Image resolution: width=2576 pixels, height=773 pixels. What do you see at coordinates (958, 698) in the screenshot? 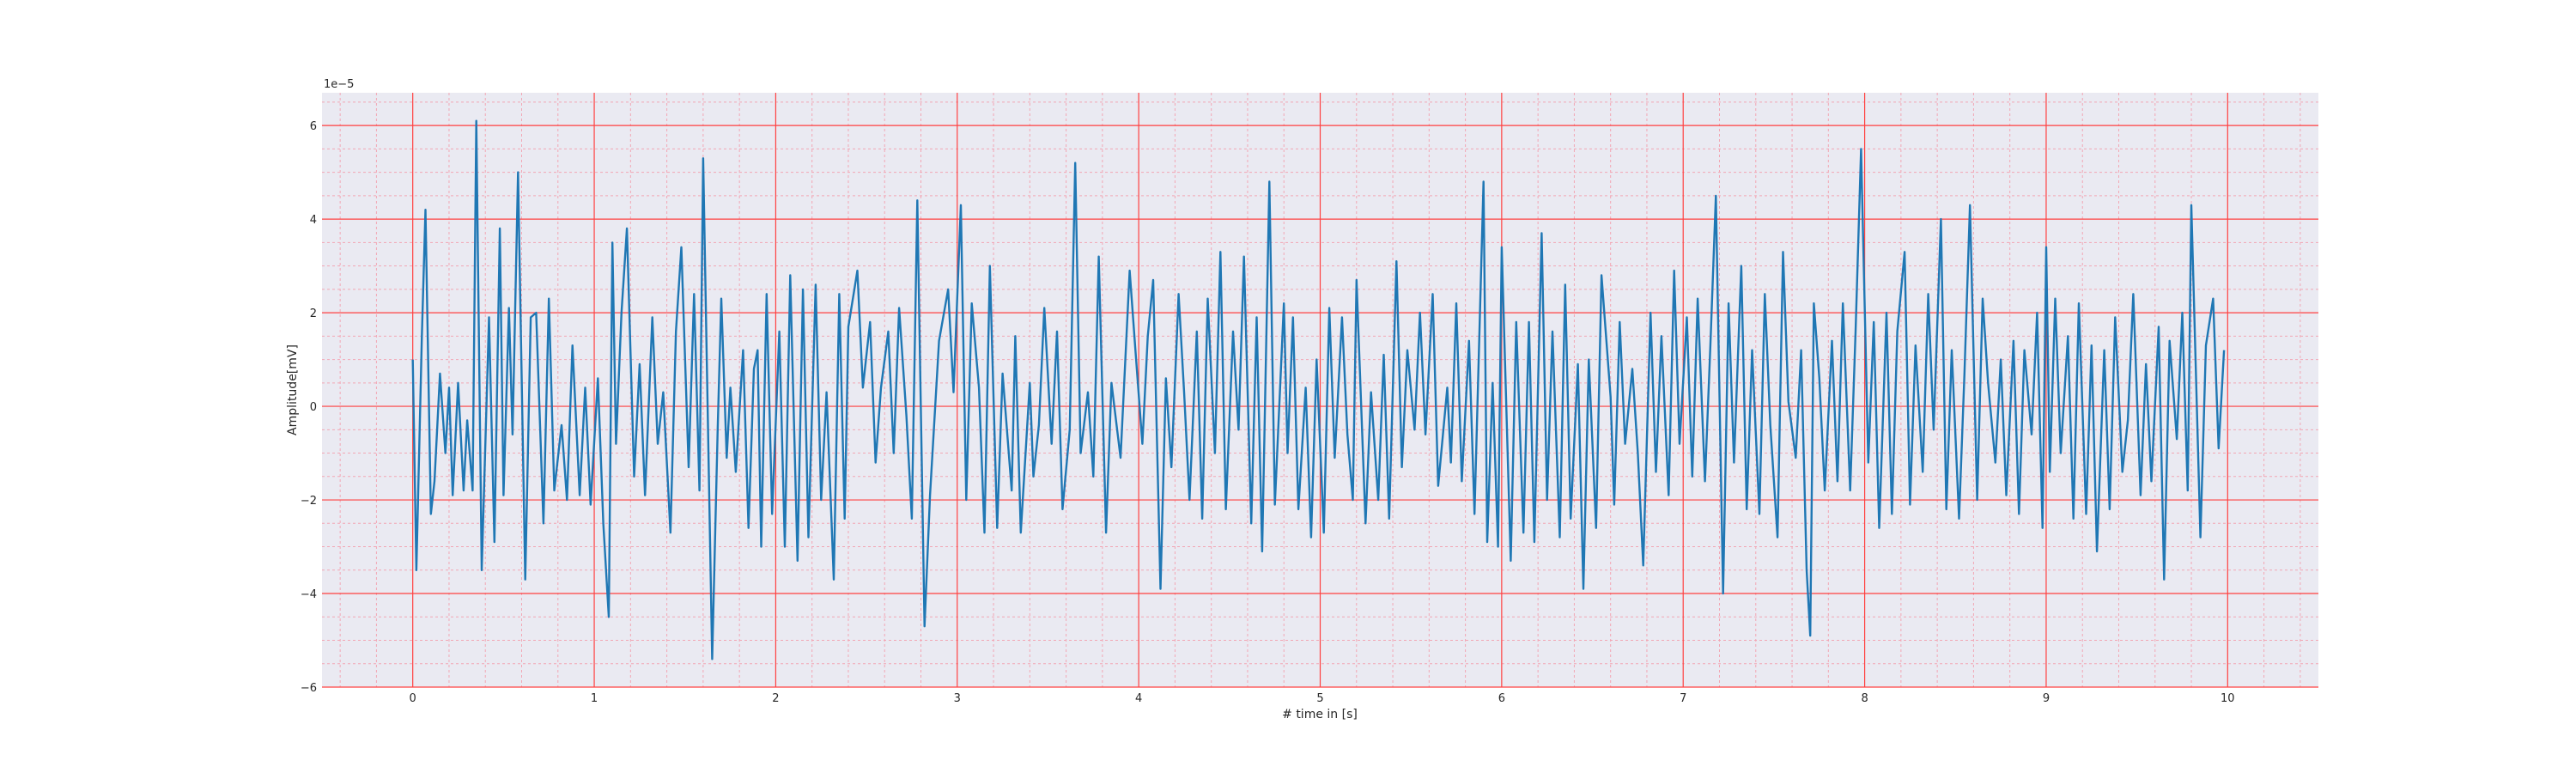
I see `x-tick-label: 3` at bounding box center [958, 698].